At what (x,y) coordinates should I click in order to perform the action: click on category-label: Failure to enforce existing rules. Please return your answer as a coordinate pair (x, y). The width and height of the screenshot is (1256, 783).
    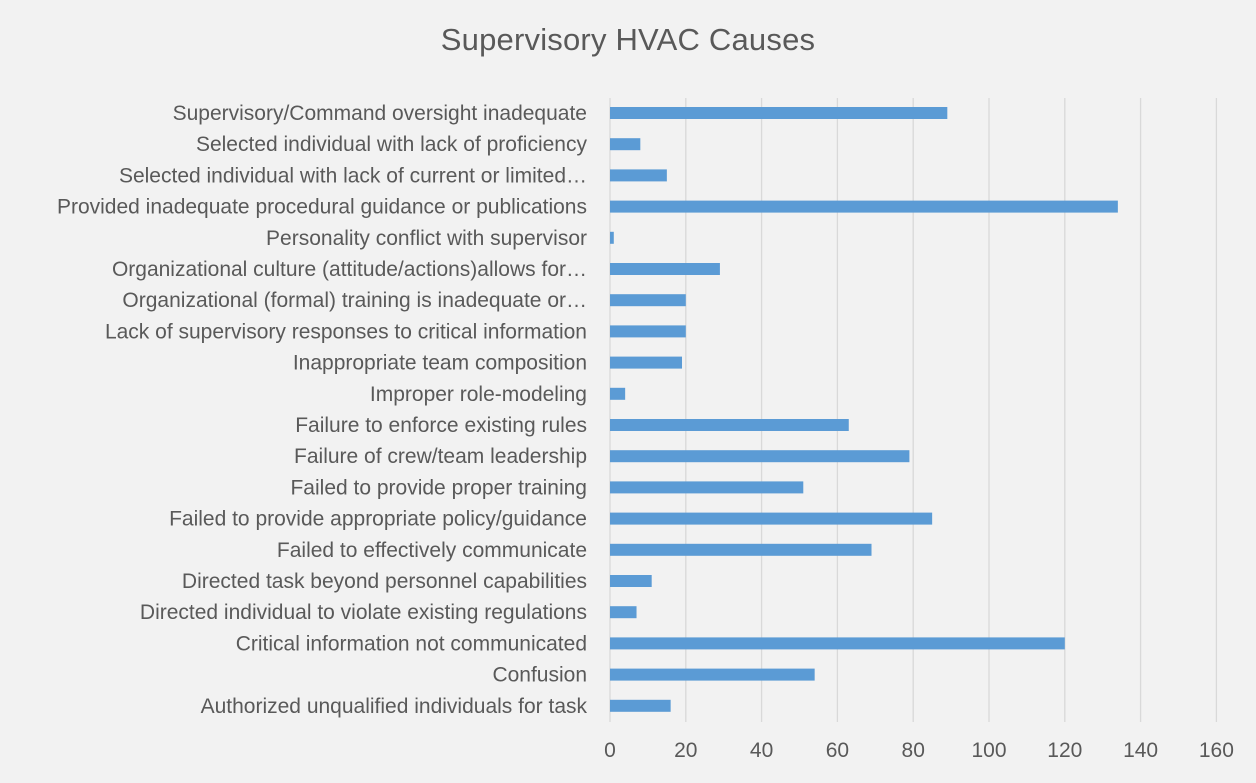
    Looking at the image, I should click on (441, 425).